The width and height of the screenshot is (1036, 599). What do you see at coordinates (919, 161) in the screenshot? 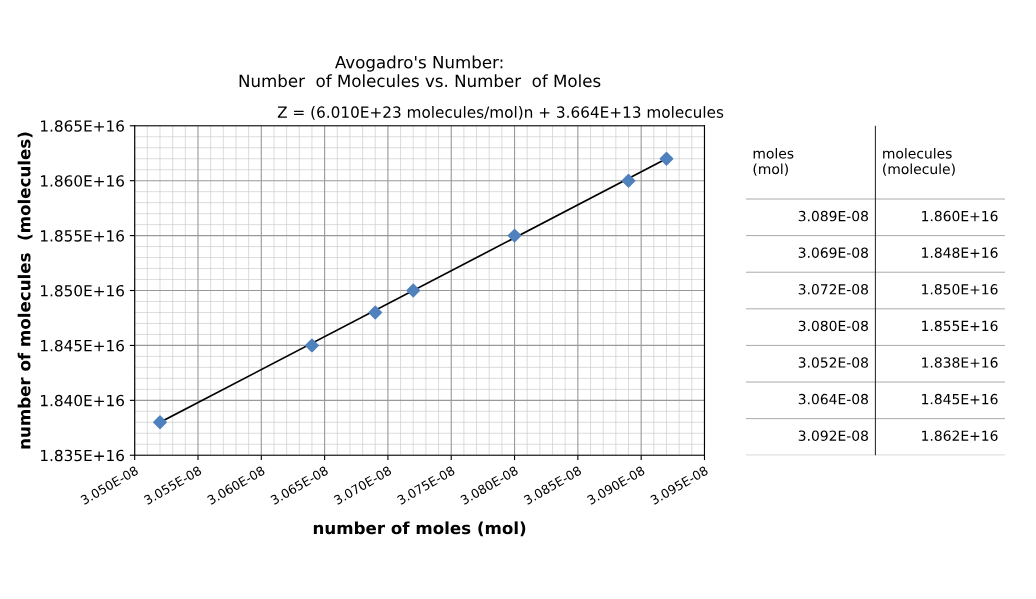
I see `text: molecules (molecule)` at bounding box center [919, 161].